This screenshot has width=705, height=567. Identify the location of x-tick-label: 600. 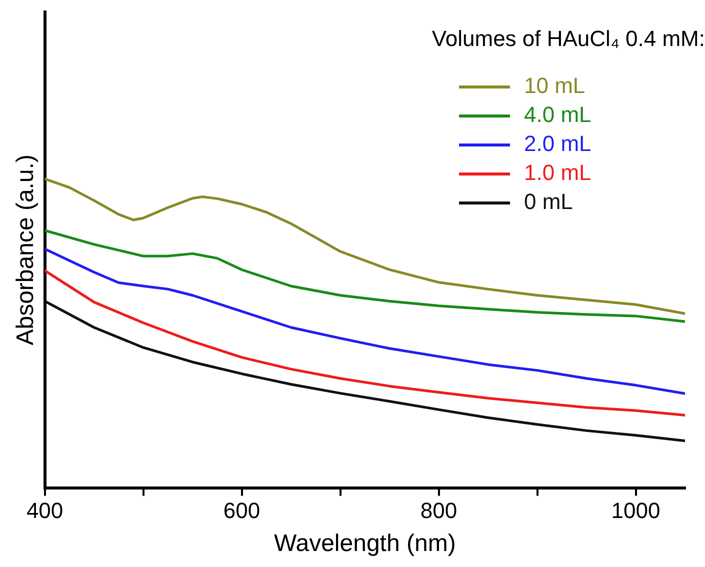
(241, 511).